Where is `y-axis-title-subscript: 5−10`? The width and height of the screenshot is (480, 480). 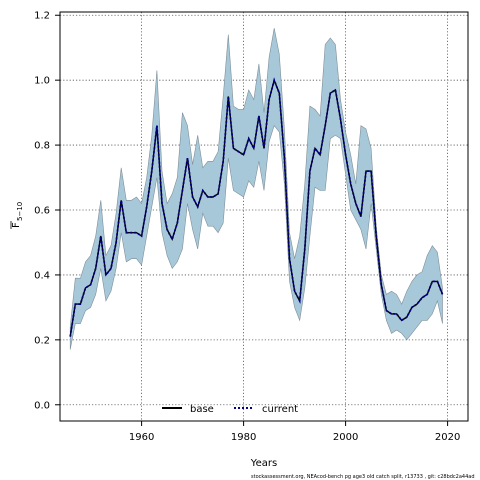
y-axis-title-subscript: 5−10 is located at coordinates (20, 211).